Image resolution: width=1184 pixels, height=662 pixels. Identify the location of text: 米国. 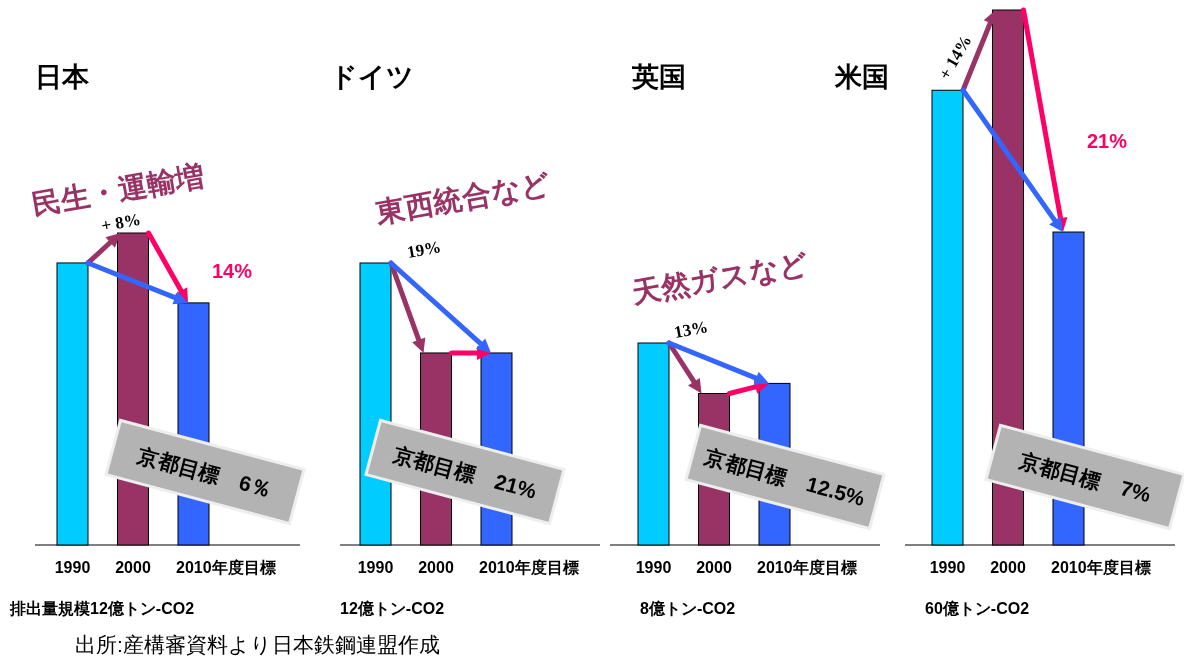
(861, 77).